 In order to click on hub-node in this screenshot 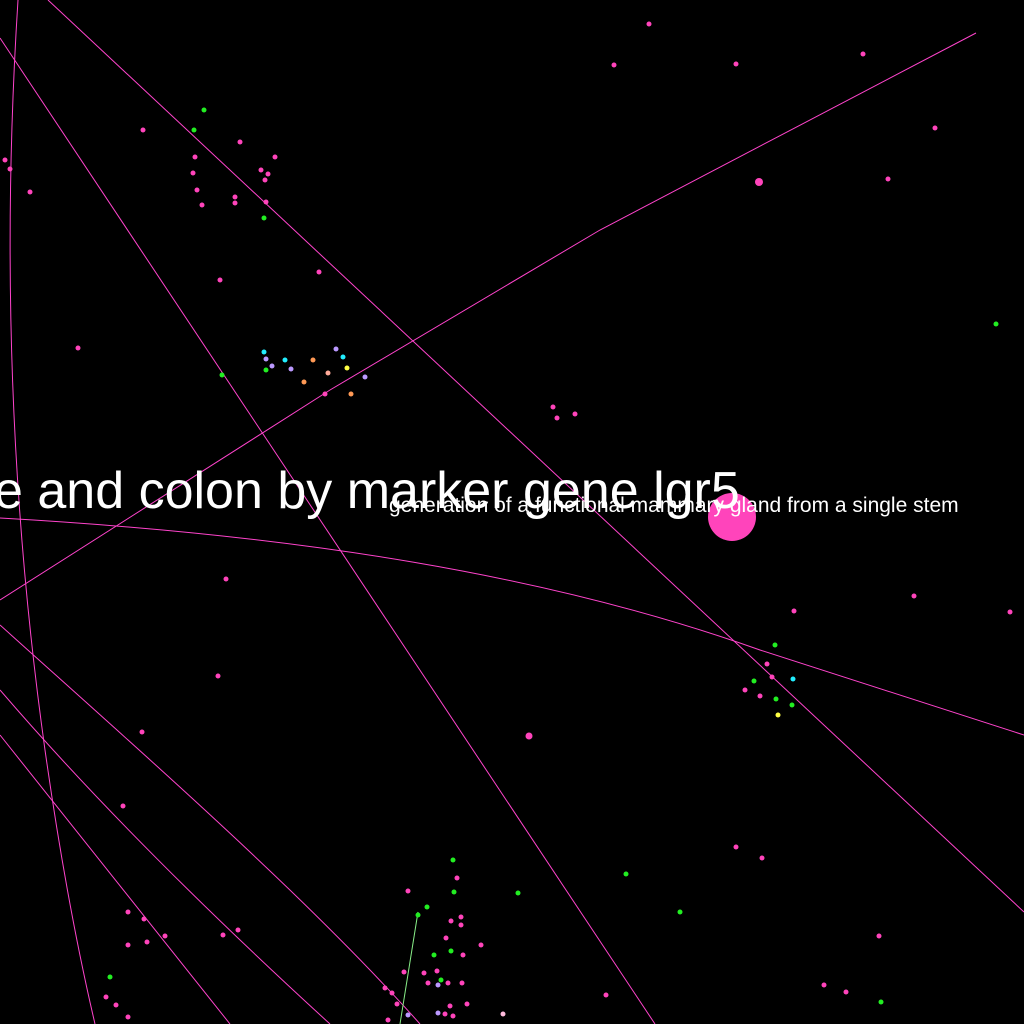, I will do `click(732, 517)`.